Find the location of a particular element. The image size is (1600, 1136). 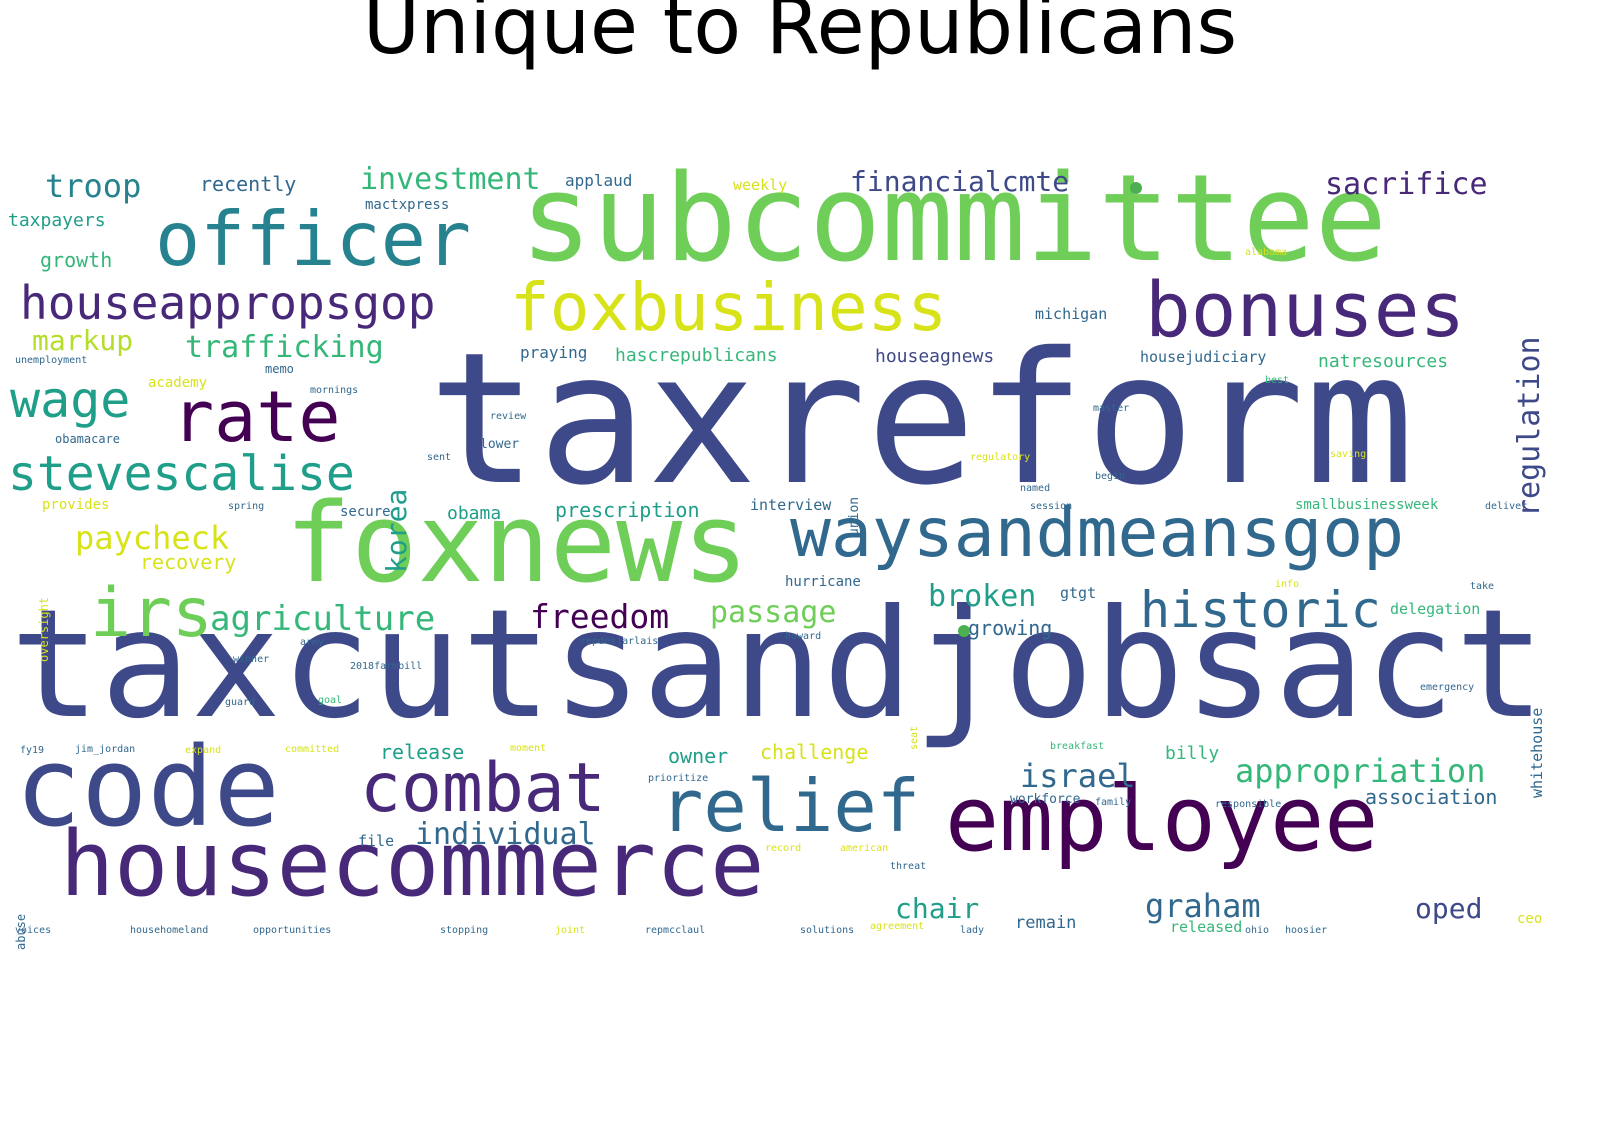

word: agreement is located at coordinates (897, 926).